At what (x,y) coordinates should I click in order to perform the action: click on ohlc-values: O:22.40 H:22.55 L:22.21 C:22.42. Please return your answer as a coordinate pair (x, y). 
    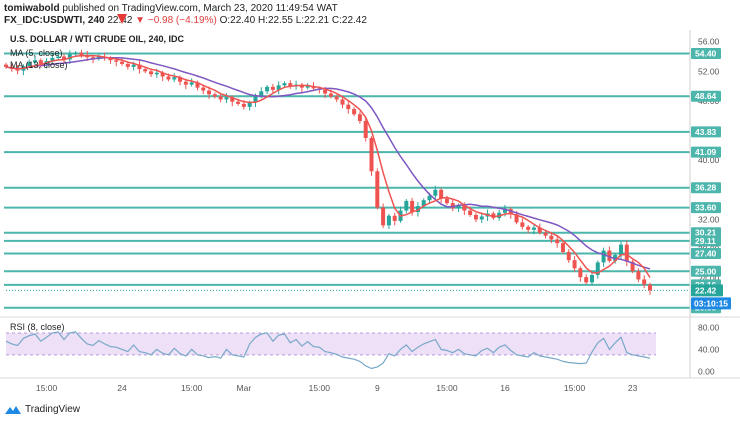
    Looking at the image, I should click on (293, 20).